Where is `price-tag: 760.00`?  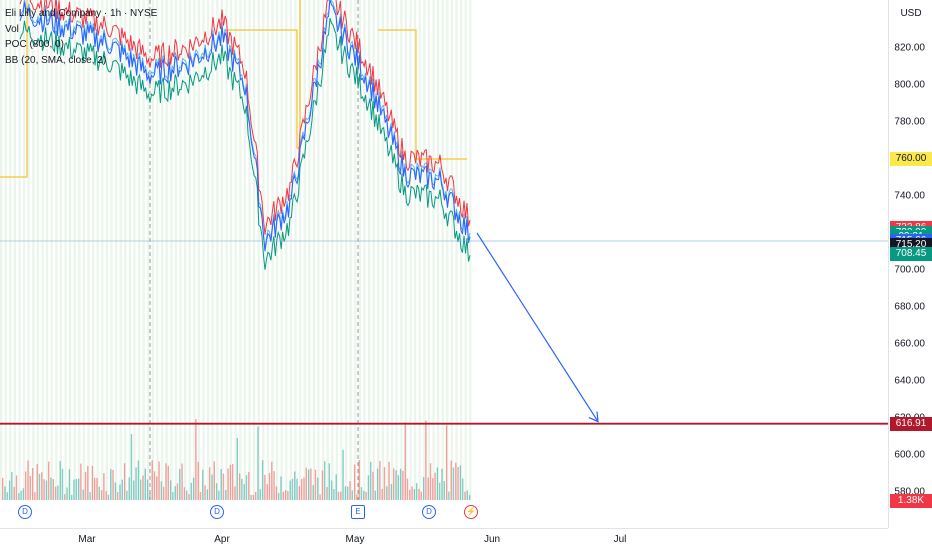 price-tag: 760.00 is located at coordinates (911, 159).